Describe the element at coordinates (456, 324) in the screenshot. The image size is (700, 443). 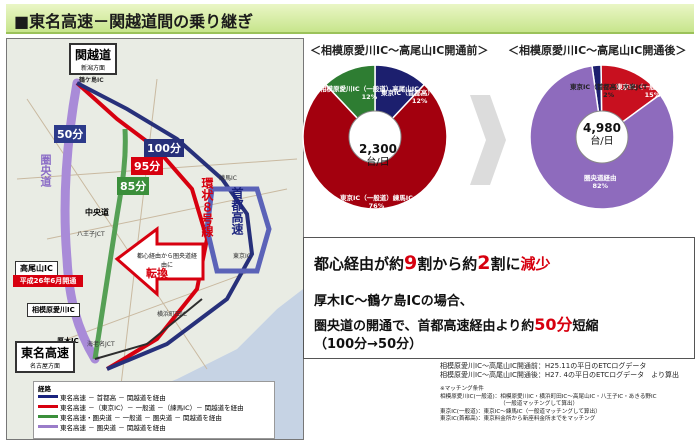
I see `summary-line-3: 圏央道の開通で、首都高速経由より約50分短縮` at that location.